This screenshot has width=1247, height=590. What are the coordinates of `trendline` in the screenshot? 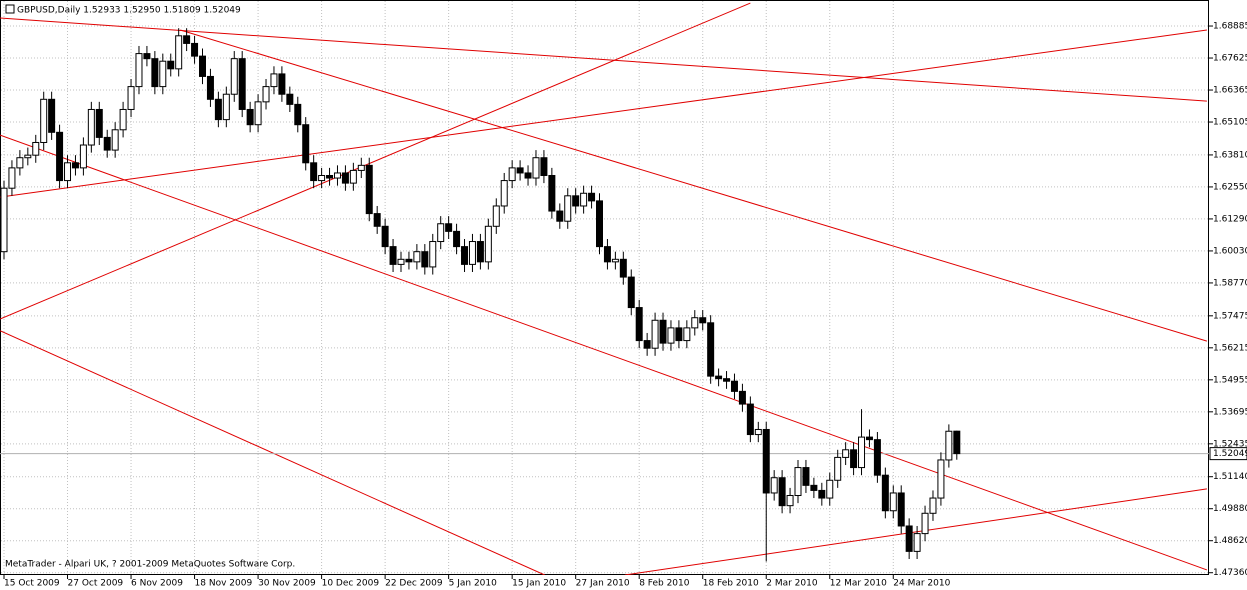 It's located at (603, 59).